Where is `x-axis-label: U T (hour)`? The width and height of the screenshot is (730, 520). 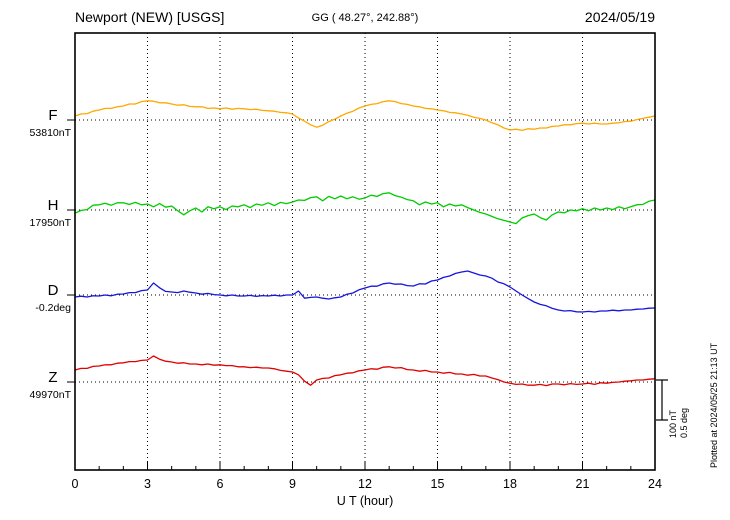
x-axis-label: U T (hour) is located at coordinates (365, 501).